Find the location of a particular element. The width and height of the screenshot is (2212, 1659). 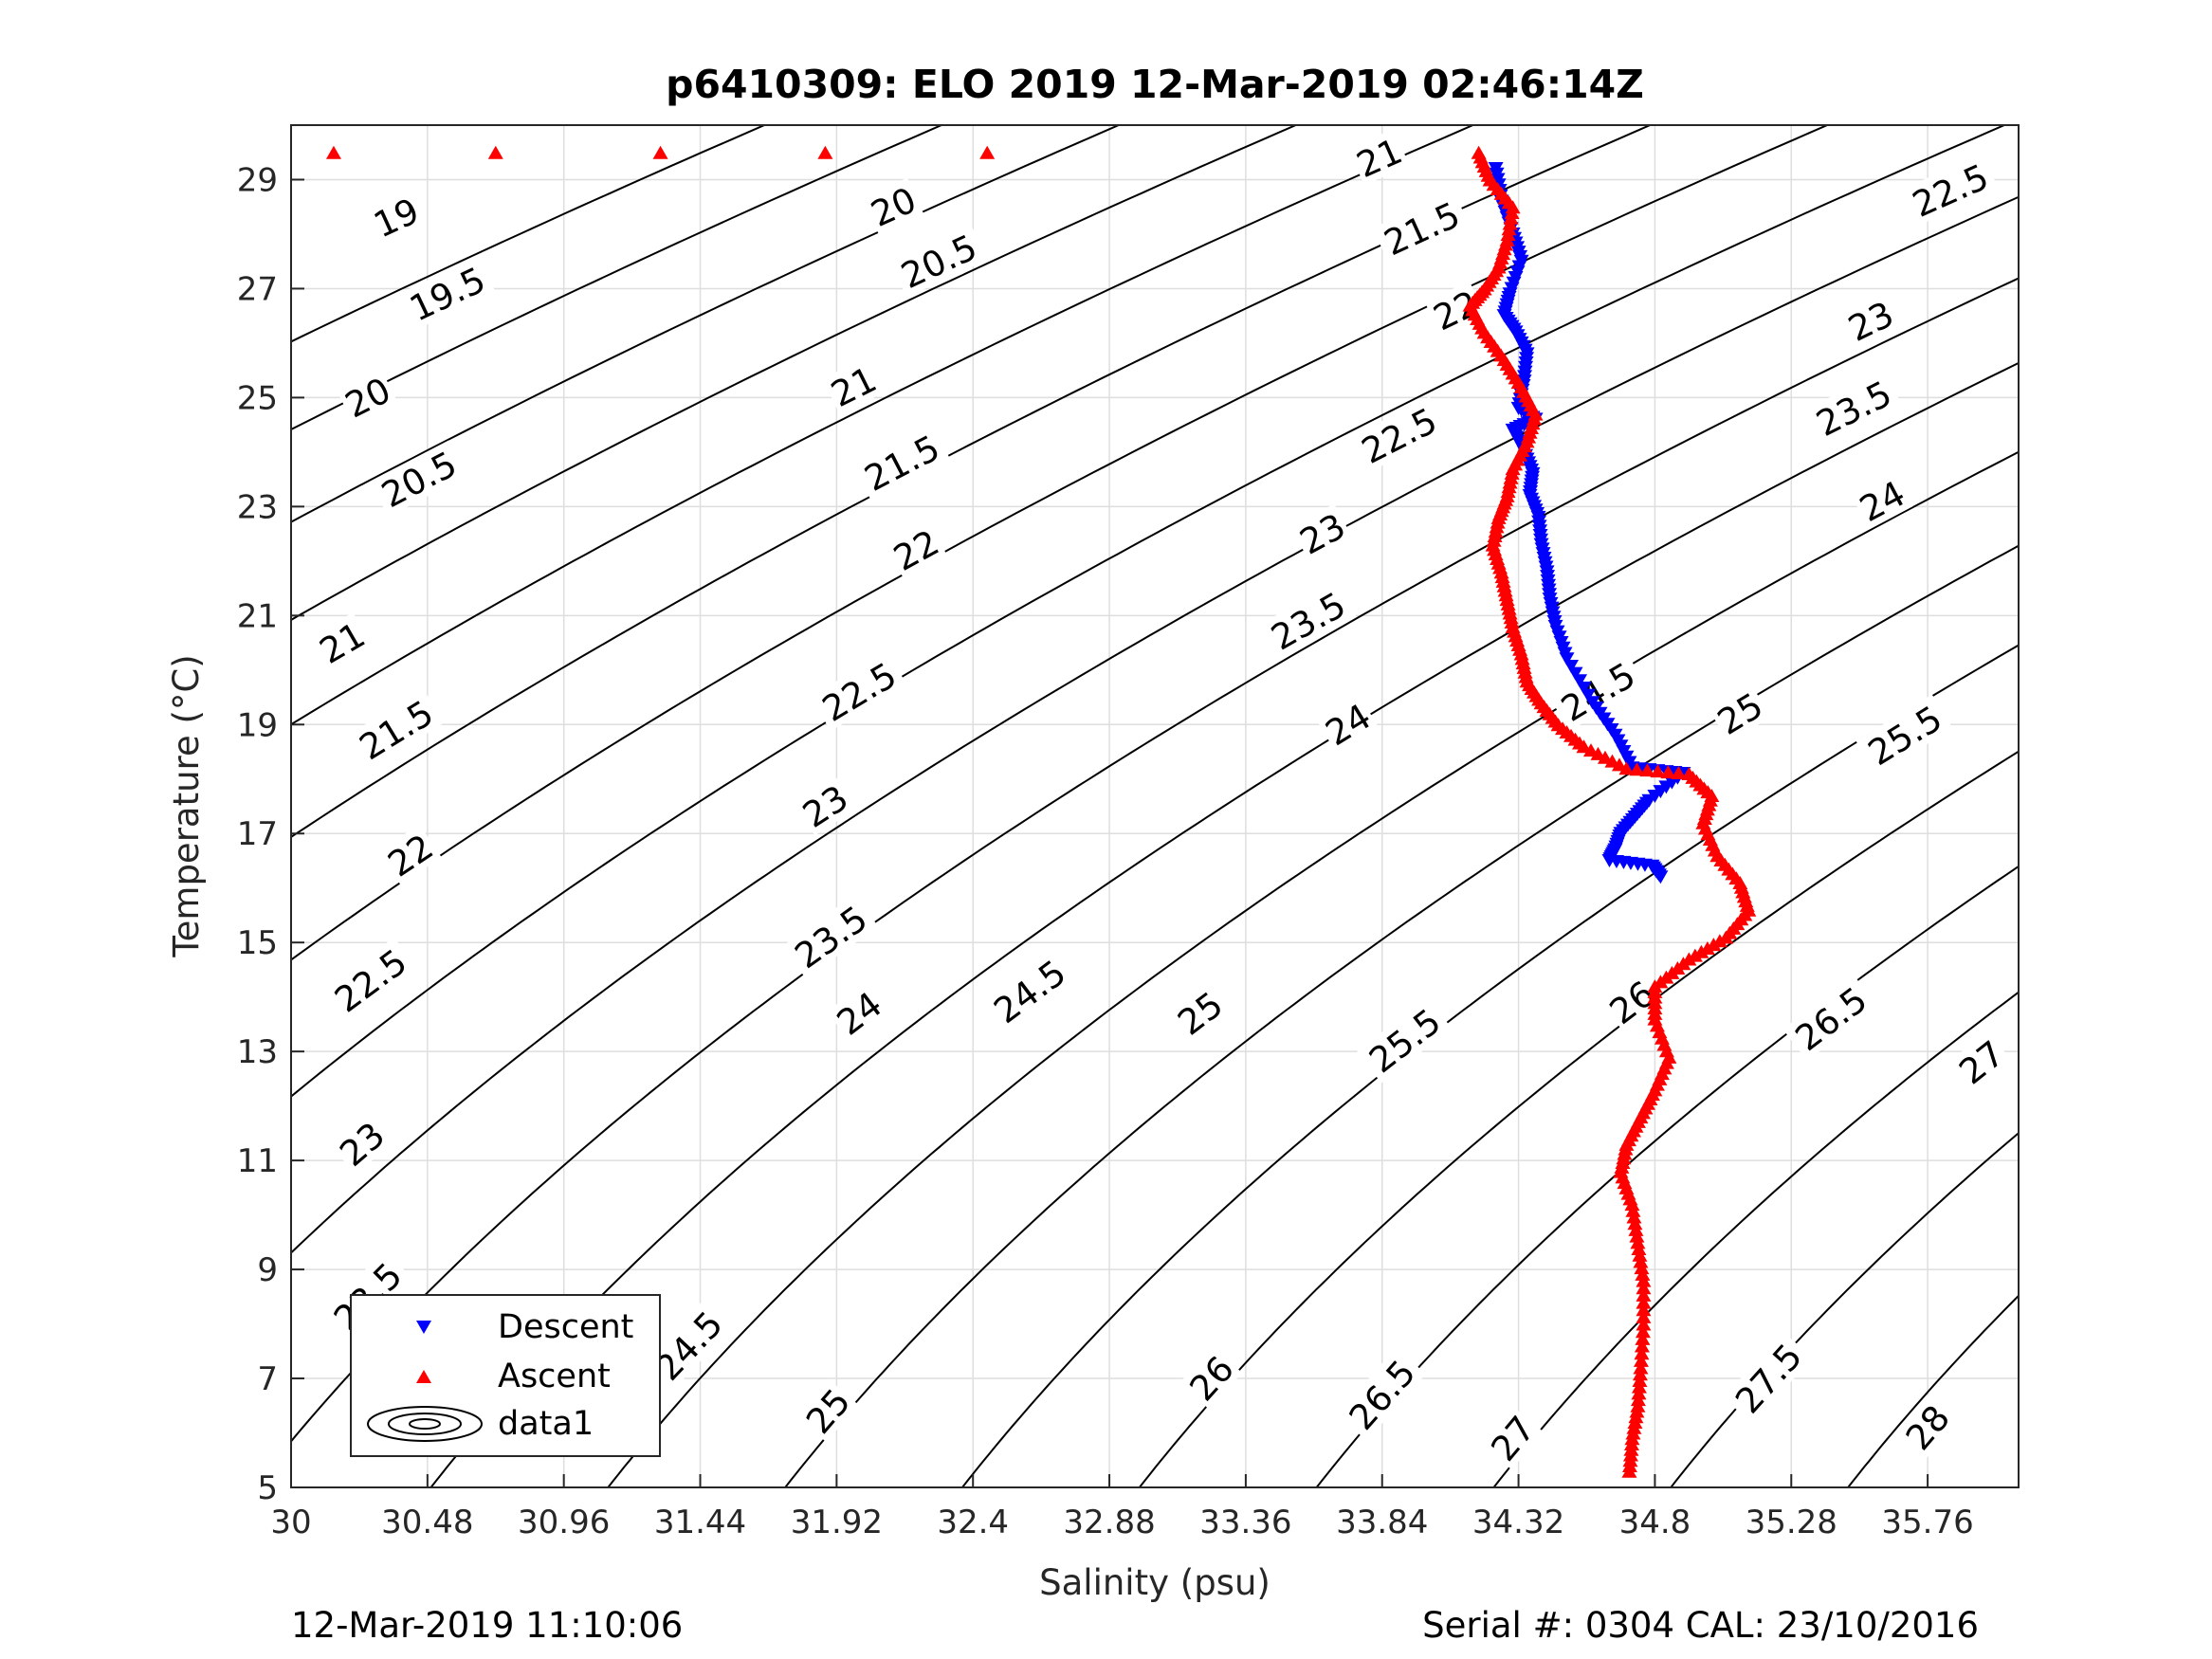

y-tick-label: 17 is located at coordinates (257, 834).